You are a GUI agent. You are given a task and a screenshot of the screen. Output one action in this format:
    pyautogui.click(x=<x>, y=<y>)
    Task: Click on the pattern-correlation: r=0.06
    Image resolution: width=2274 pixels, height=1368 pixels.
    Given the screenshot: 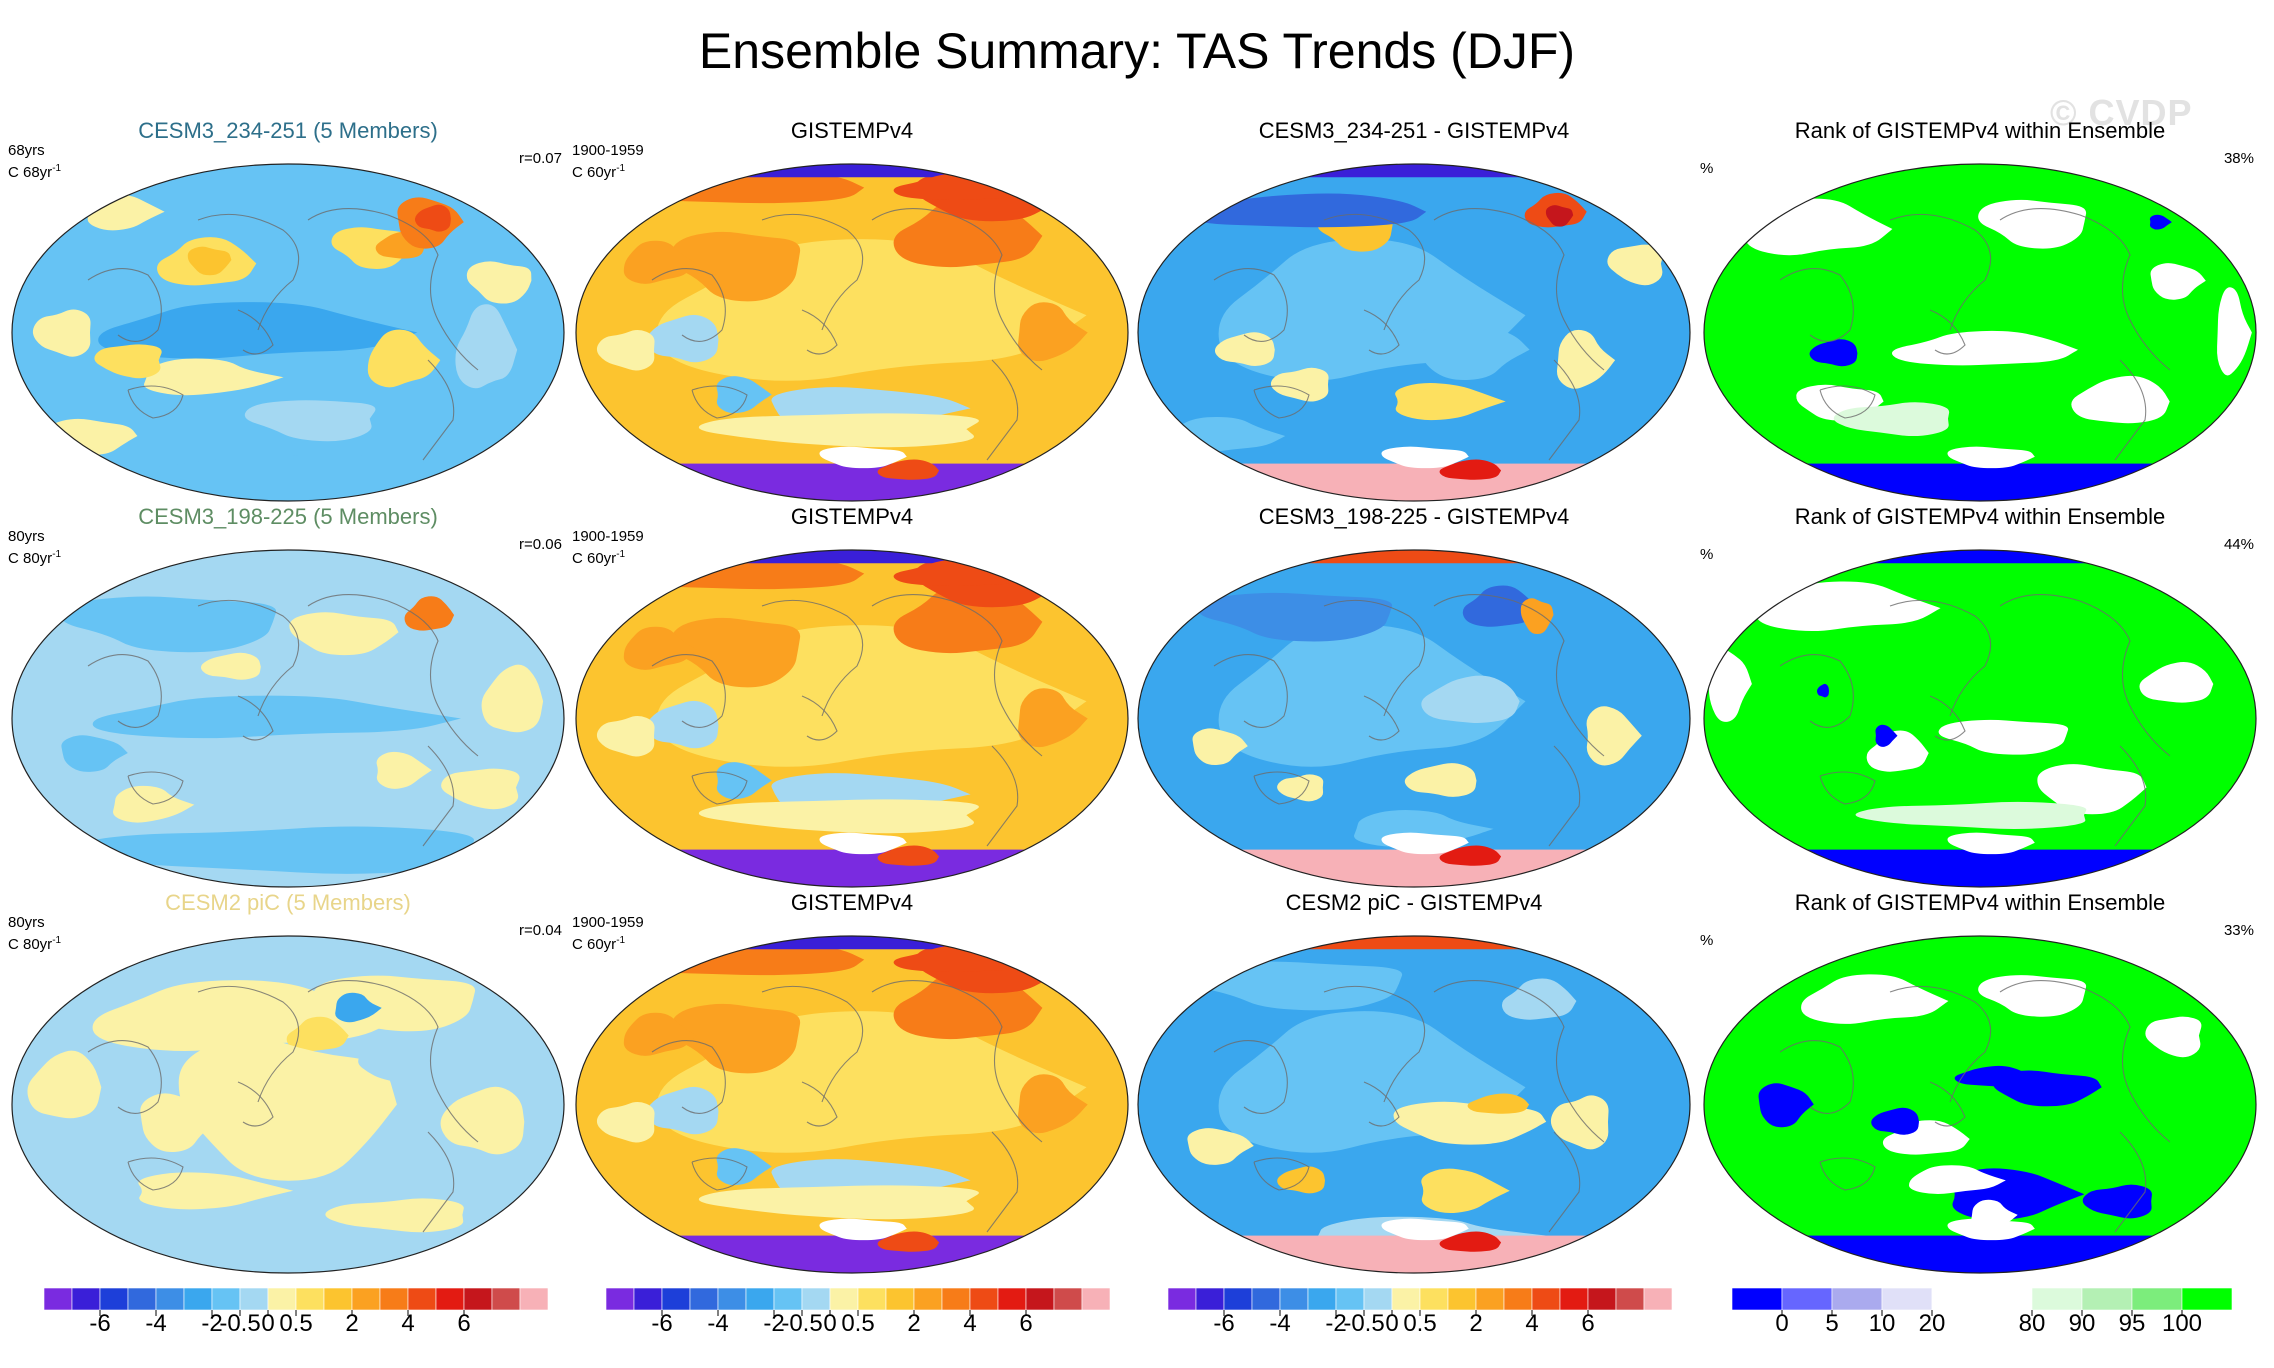 What is the action you would take?
    pyautogui.click(x=540, y=544)
    